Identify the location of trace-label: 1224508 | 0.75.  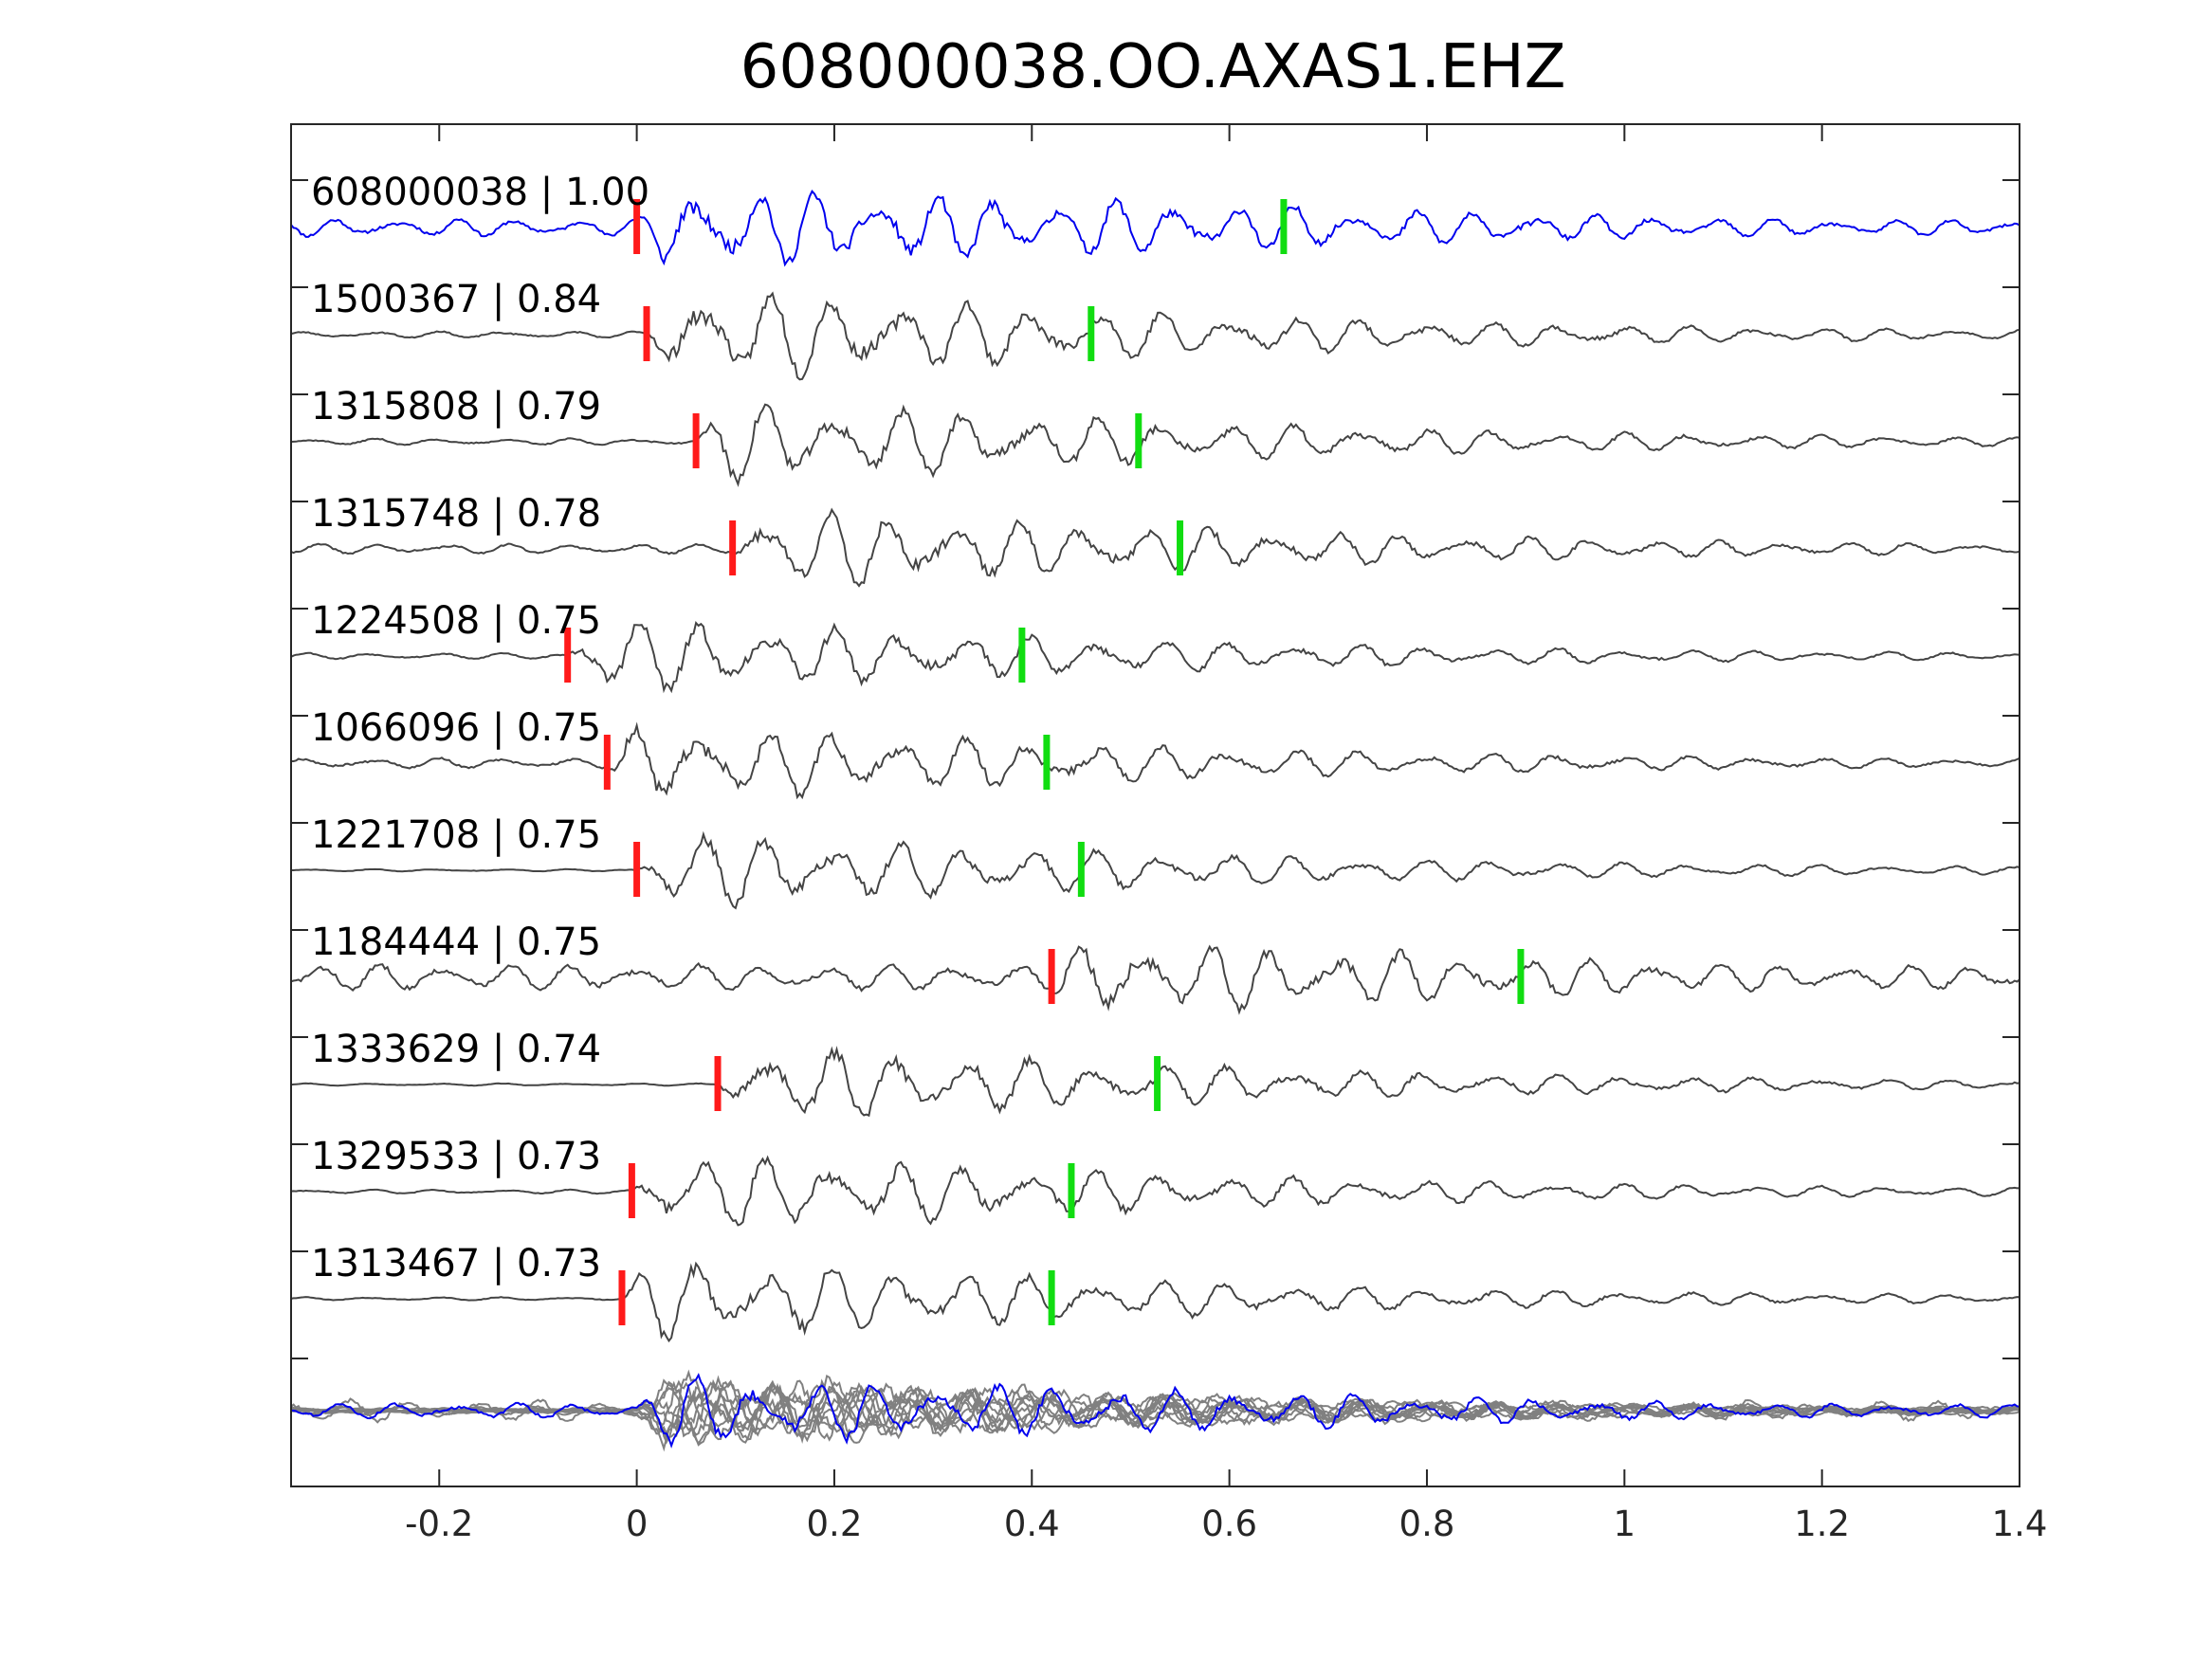
(456, 621).